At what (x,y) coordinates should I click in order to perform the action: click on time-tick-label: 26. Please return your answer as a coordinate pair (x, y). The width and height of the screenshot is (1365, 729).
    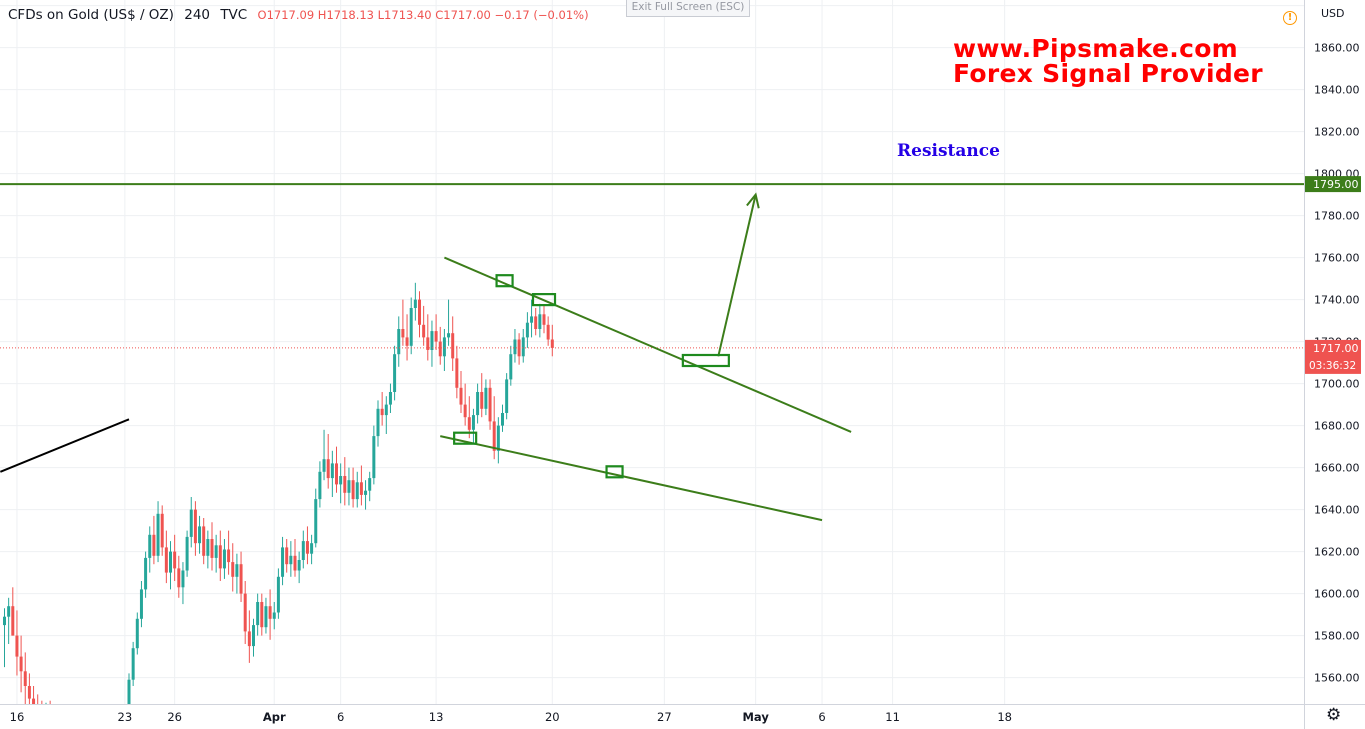
    Looking at the image, I should click on (174, 717).